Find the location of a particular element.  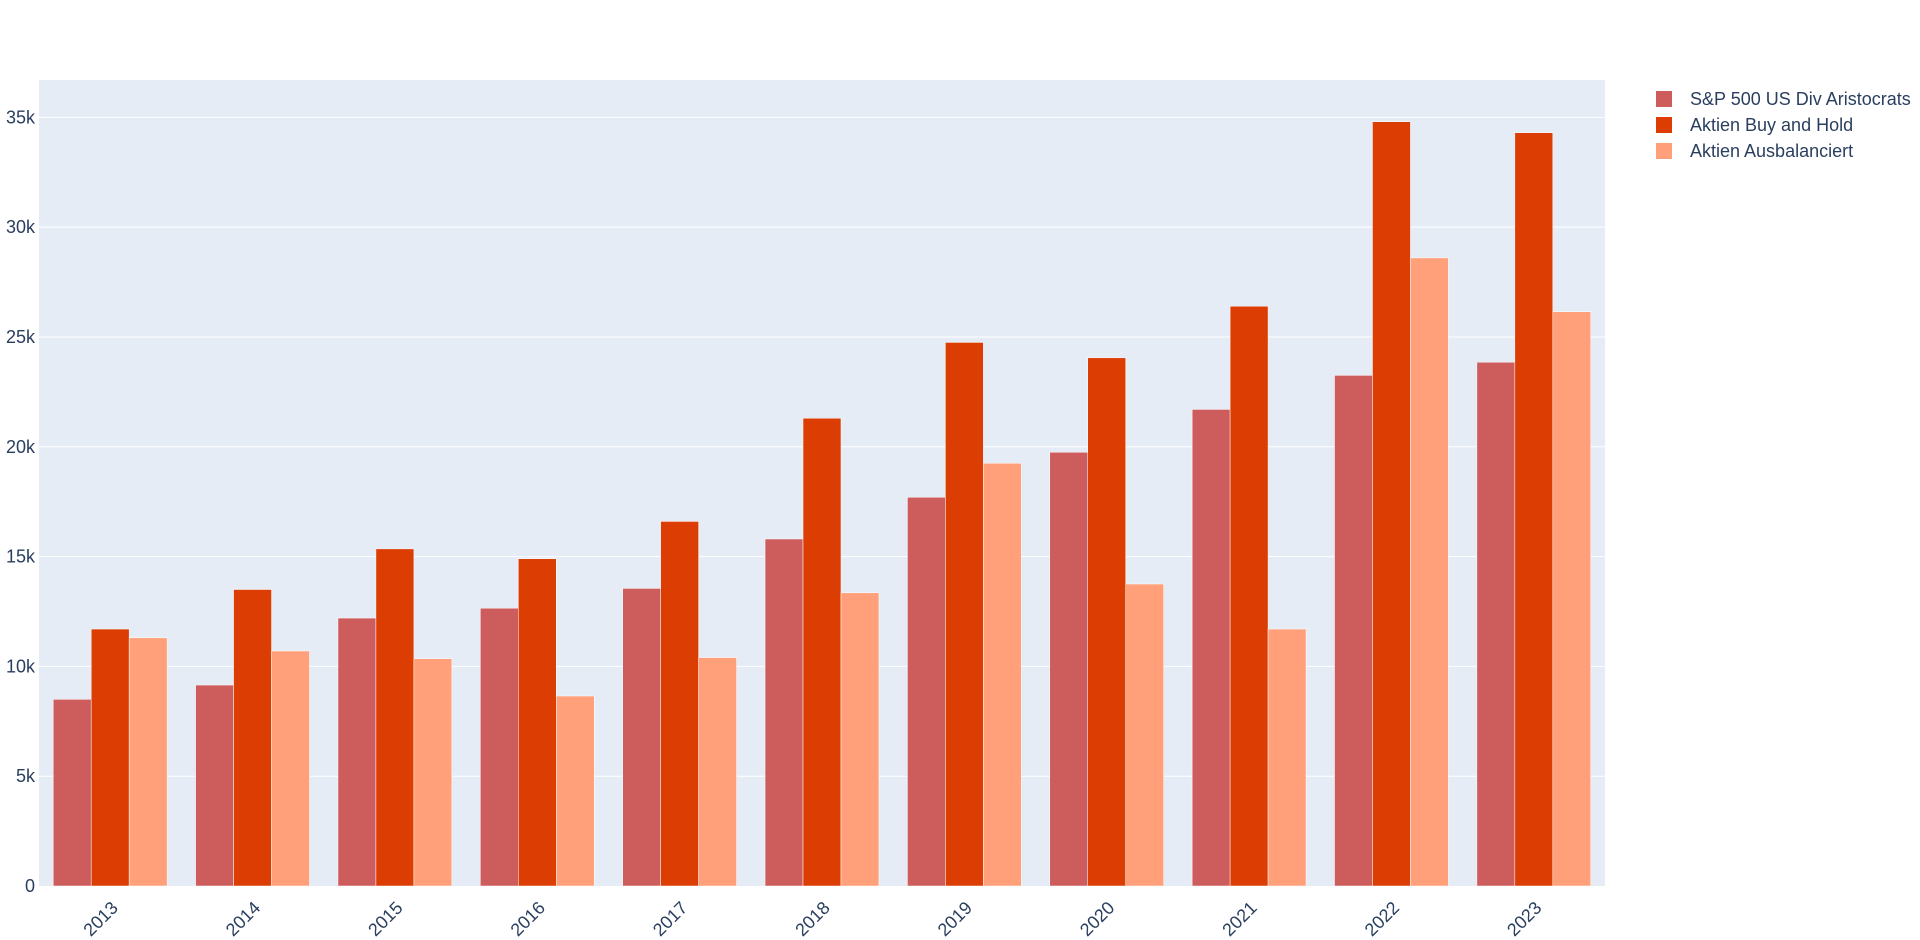

y-tick-label: 25k is located at coordinates (21, 337).